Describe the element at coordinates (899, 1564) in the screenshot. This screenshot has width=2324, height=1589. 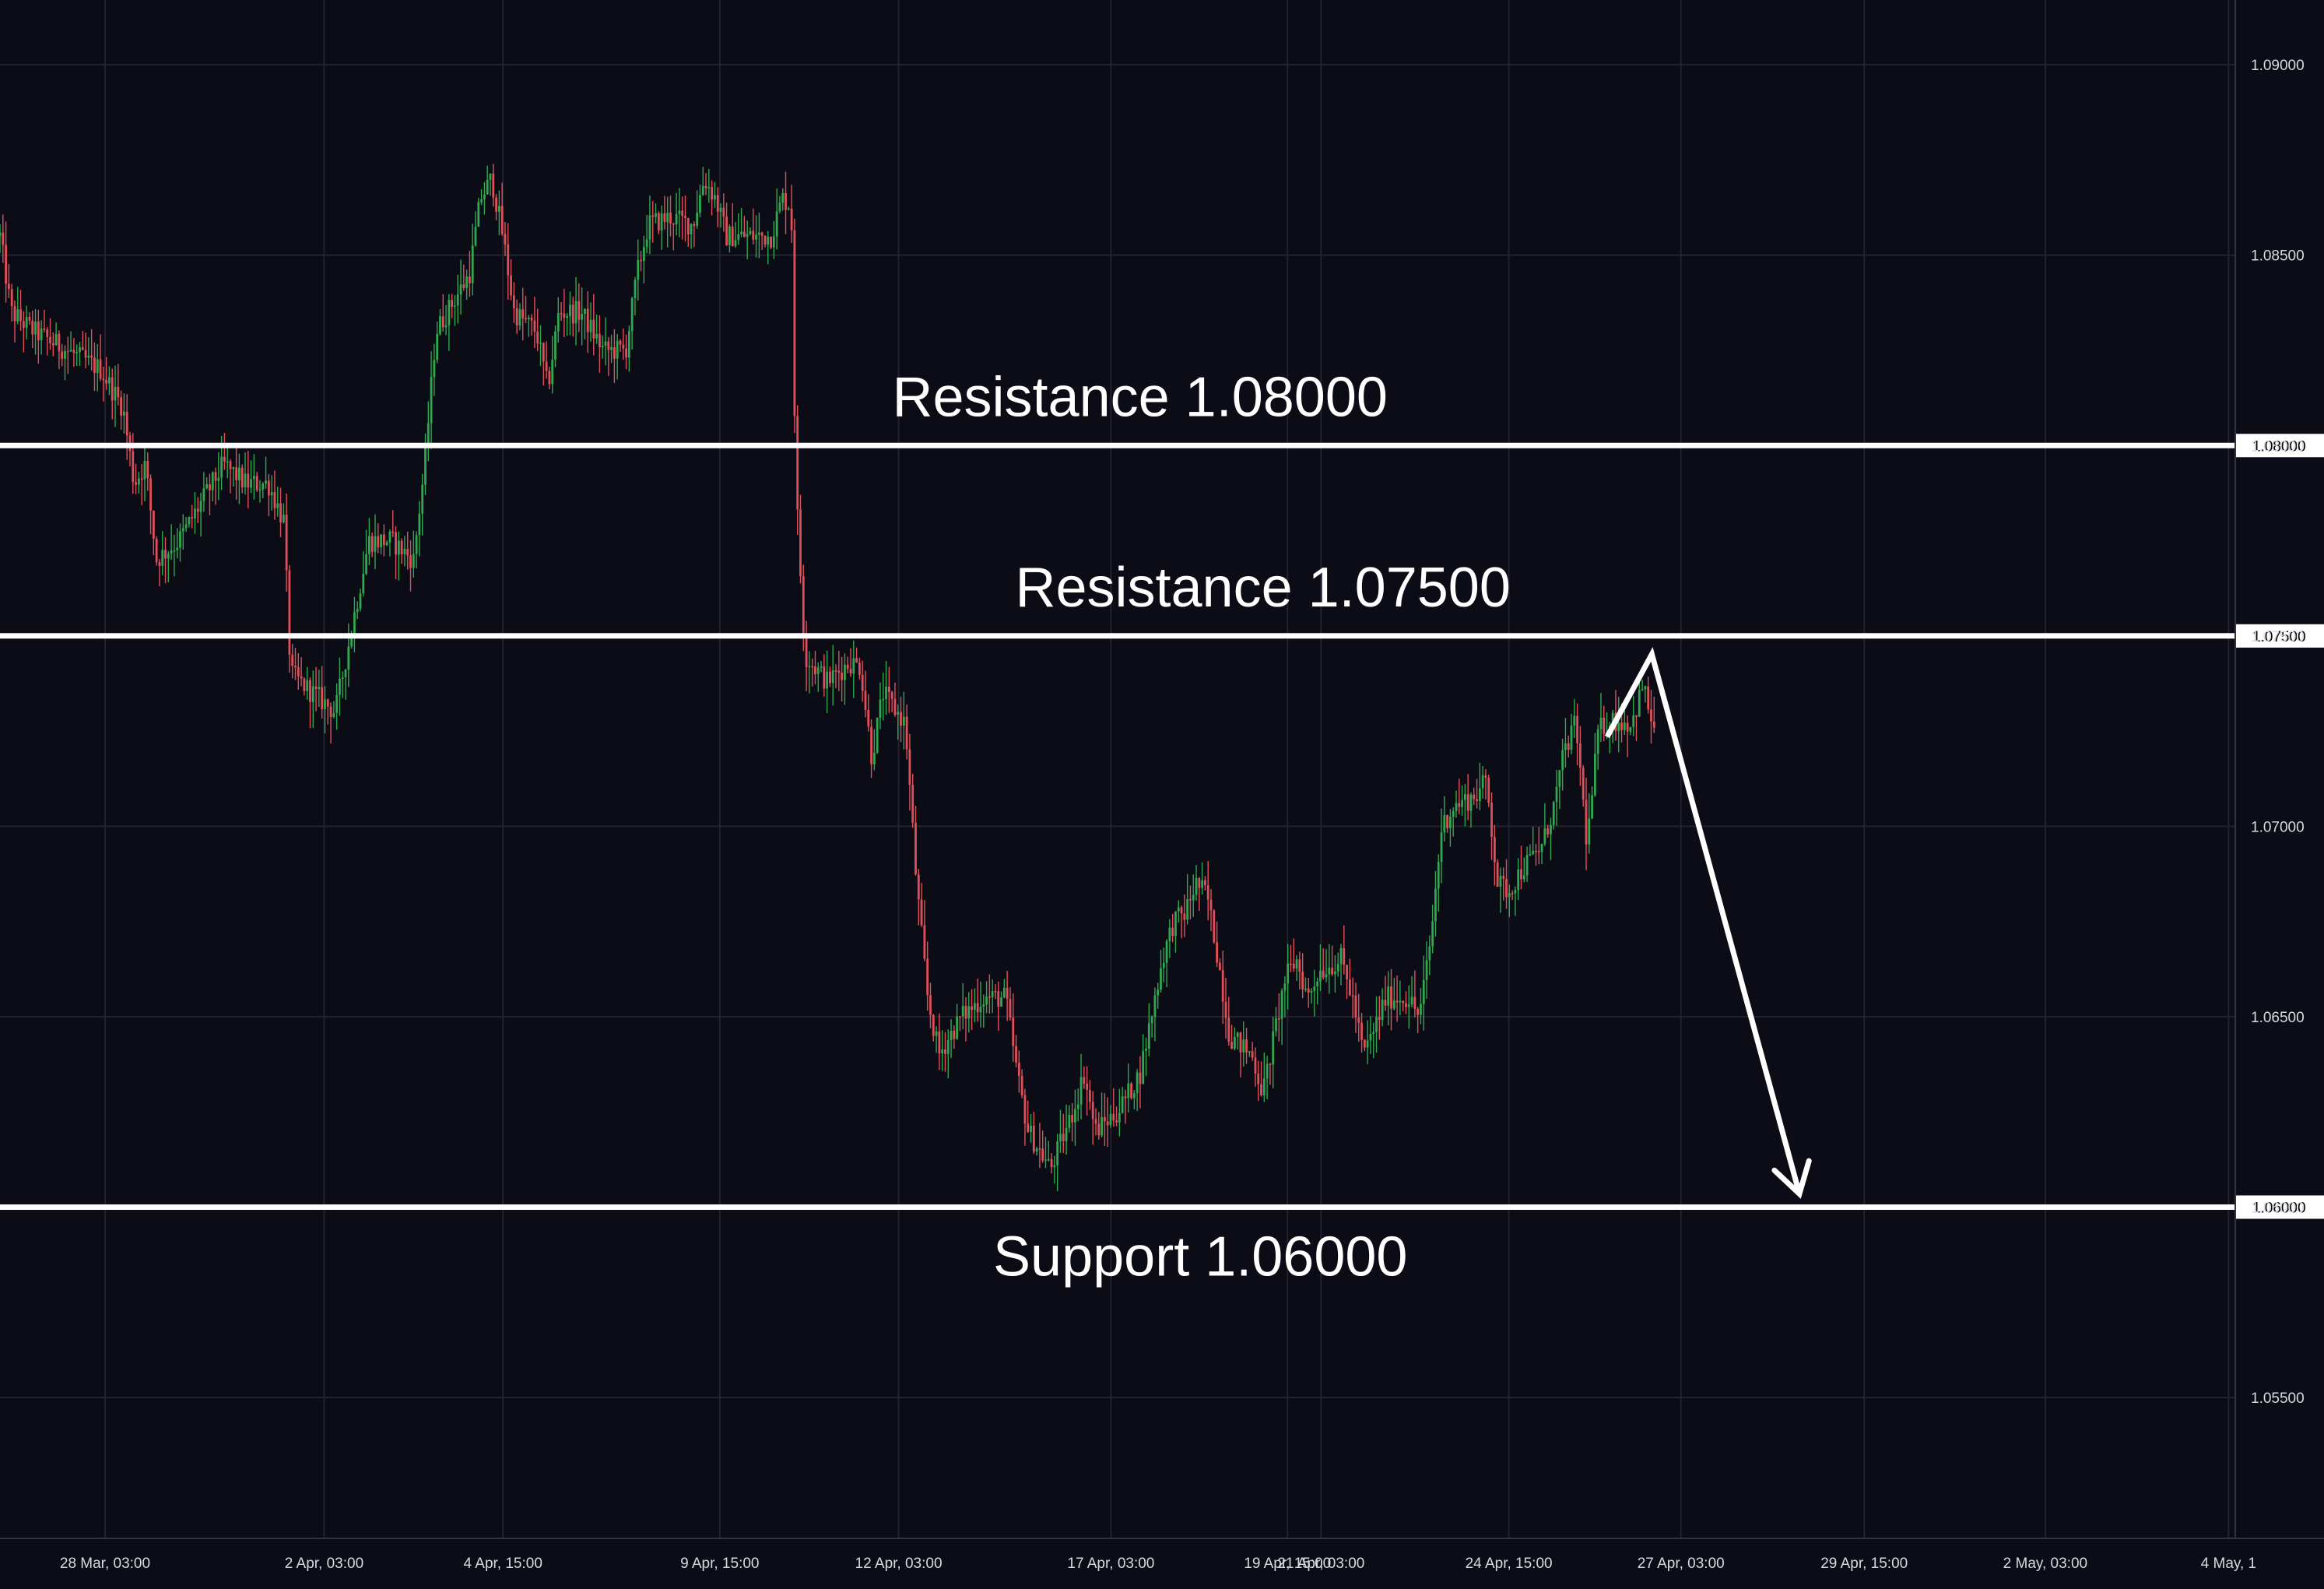
I see `time-tick-label: 12 Apr, 03:00` at that location.